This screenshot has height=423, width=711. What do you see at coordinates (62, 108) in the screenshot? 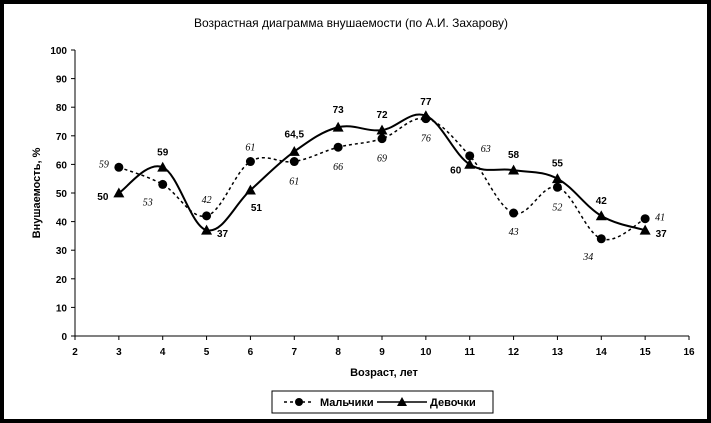
I see `y-tick-label: 80` at bounding box center [62, 108].